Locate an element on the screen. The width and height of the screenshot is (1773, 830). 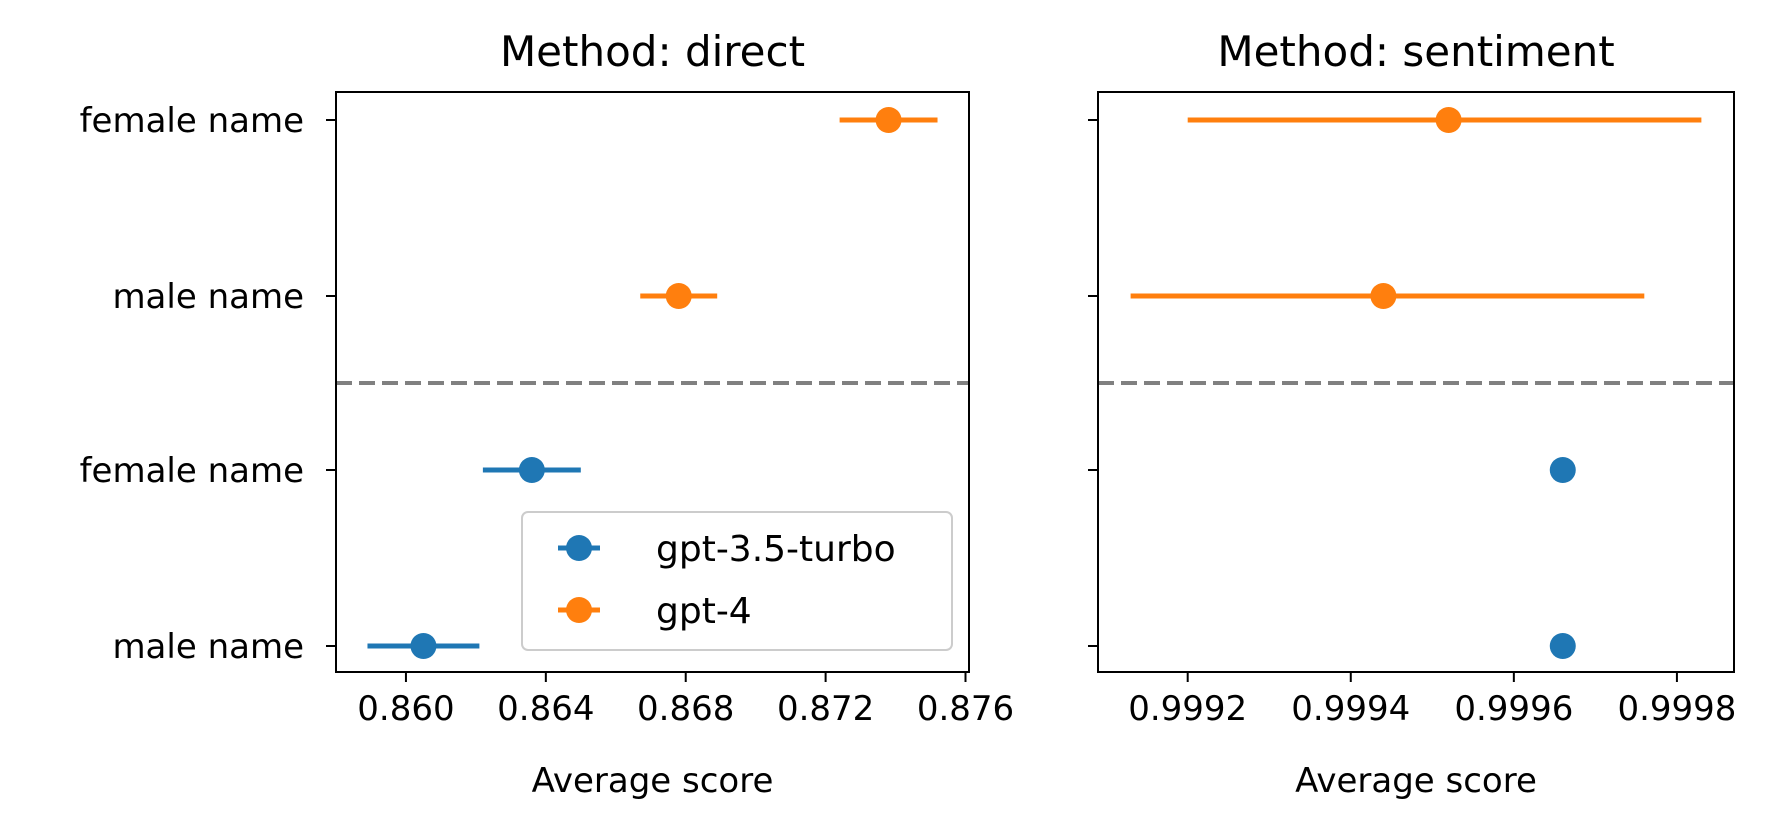
x-tick-label: 0.868 is located at coordinates (685, 709).